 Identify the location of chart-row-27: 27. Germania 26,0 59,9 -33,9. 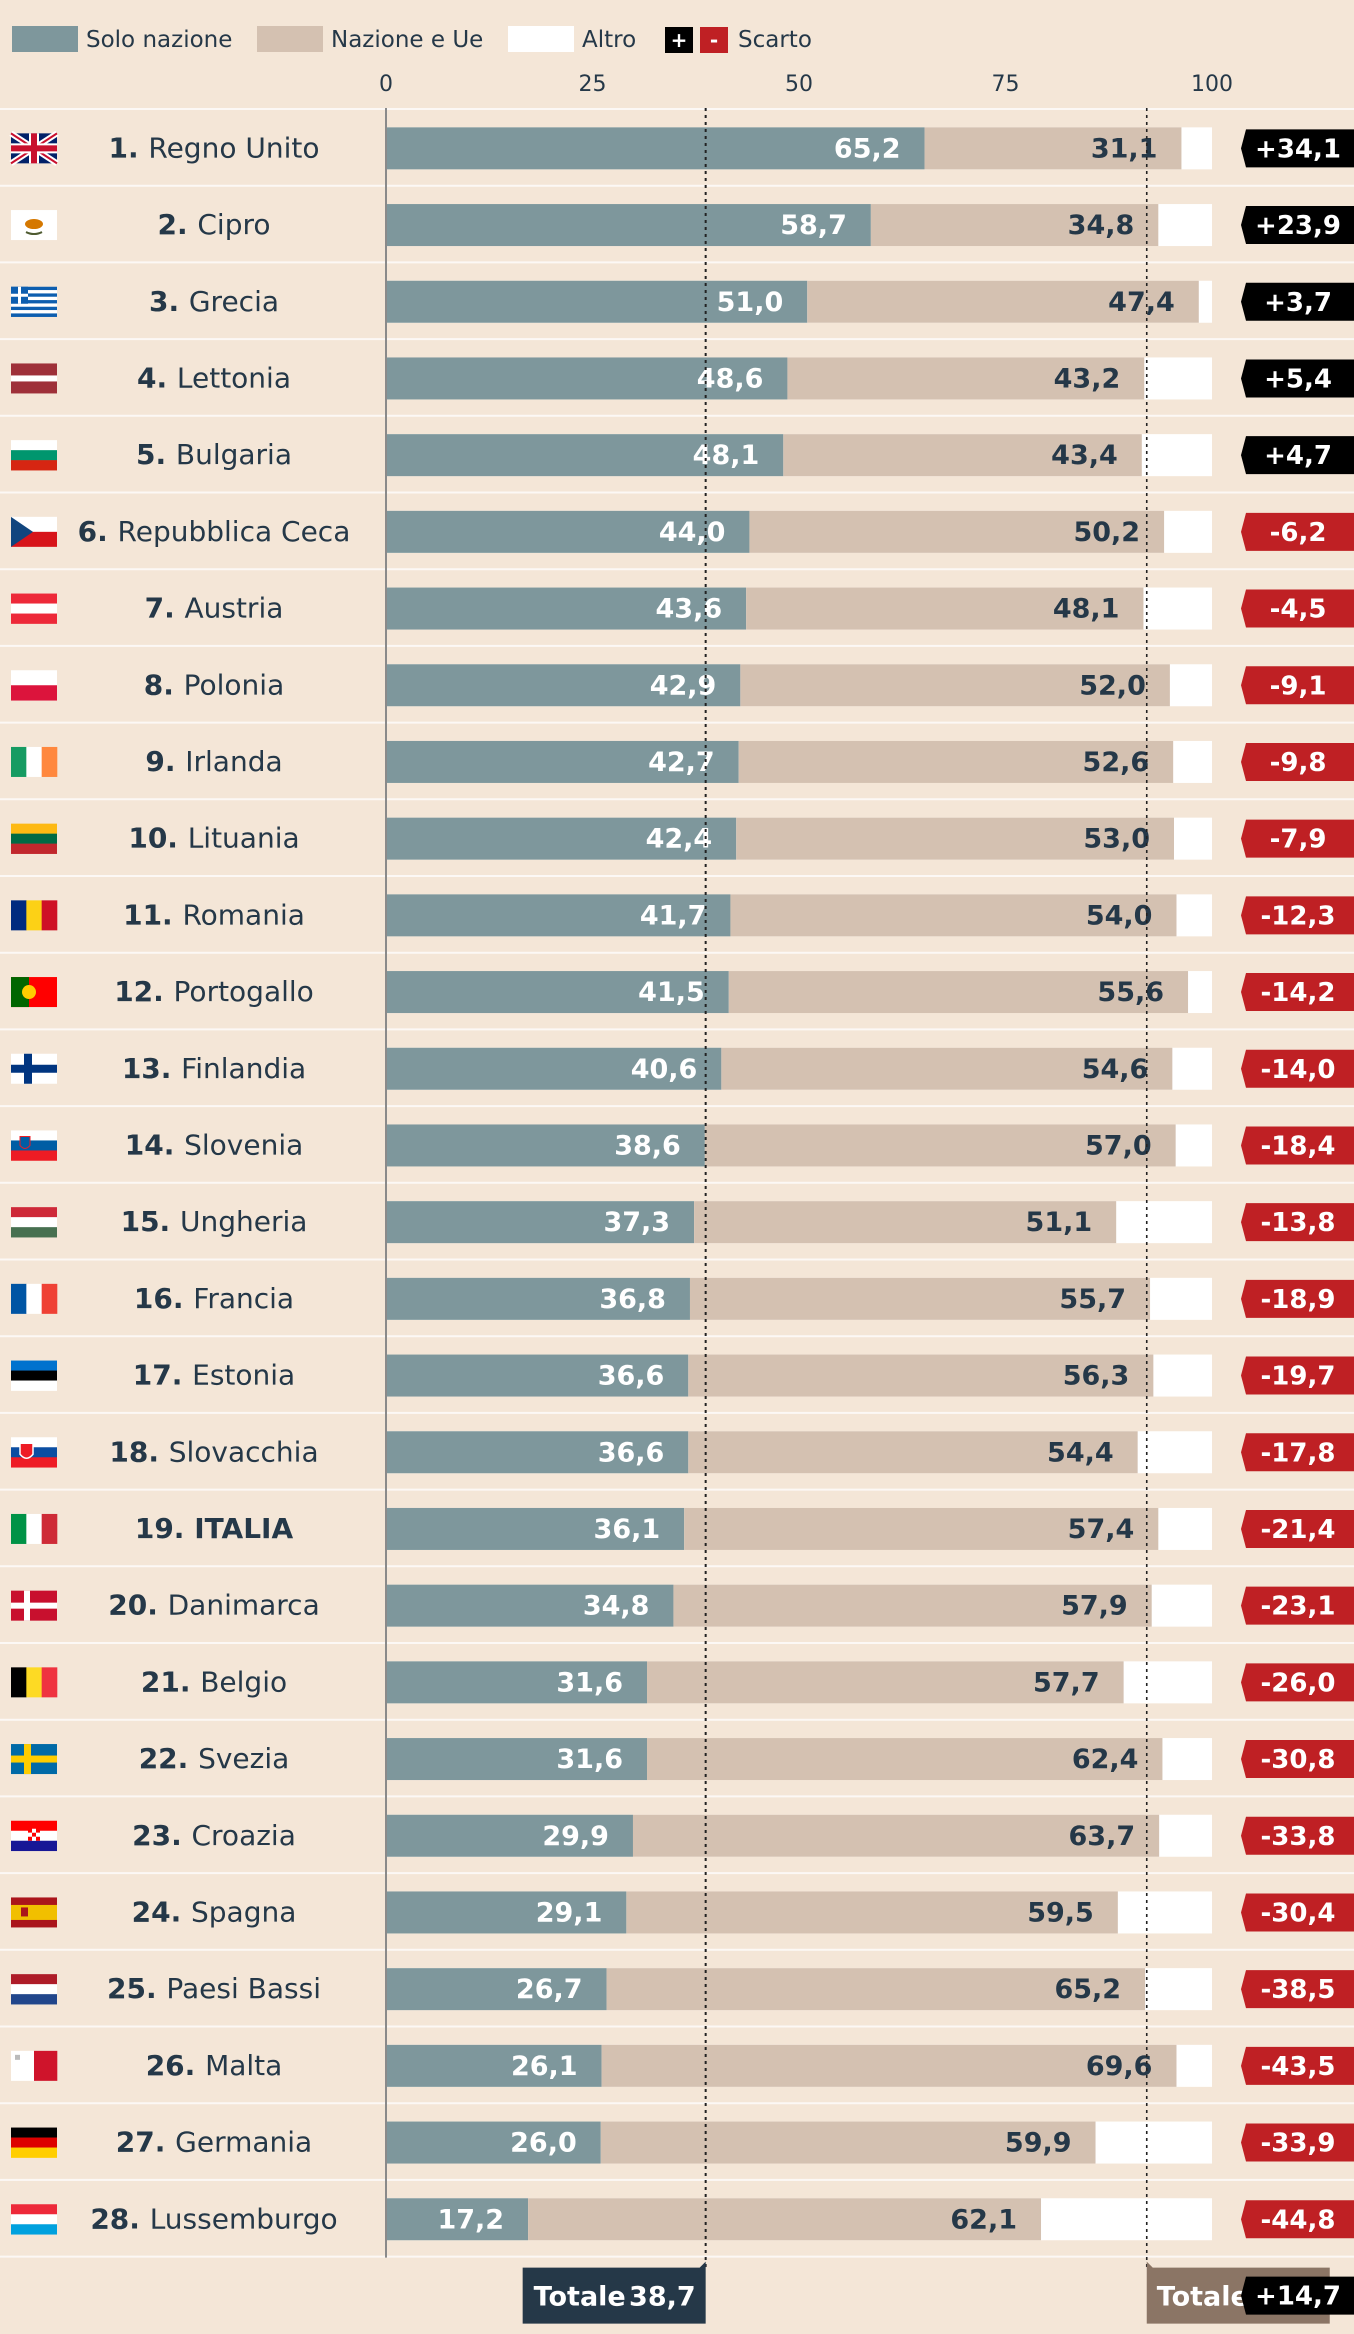
(682, 2142).